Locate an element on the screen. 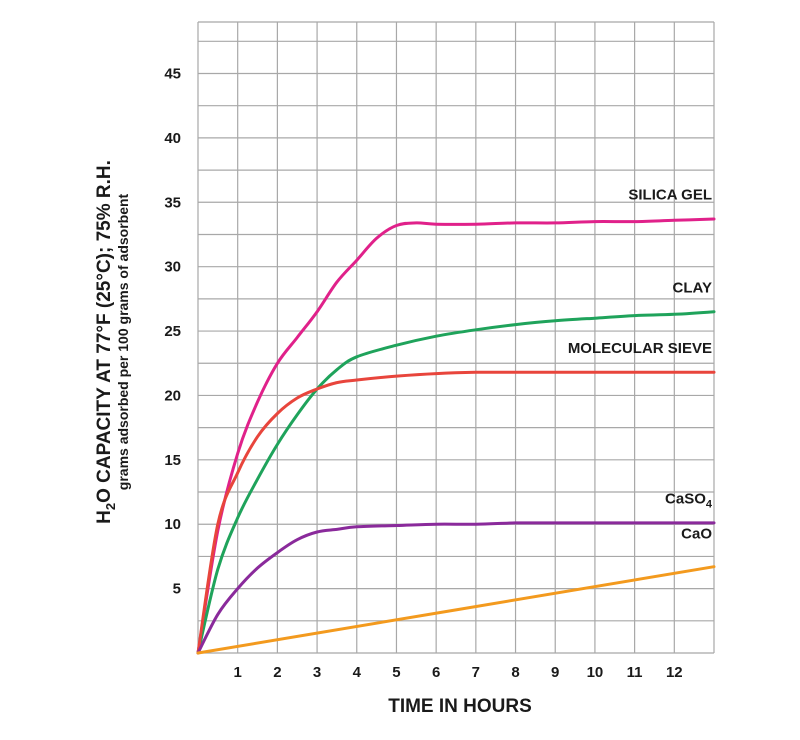 The width and height of the screenshot is (800, 740). series-label-molecular-sieve: MOLECULAR SIEVE is located at coordinates (640, 348).